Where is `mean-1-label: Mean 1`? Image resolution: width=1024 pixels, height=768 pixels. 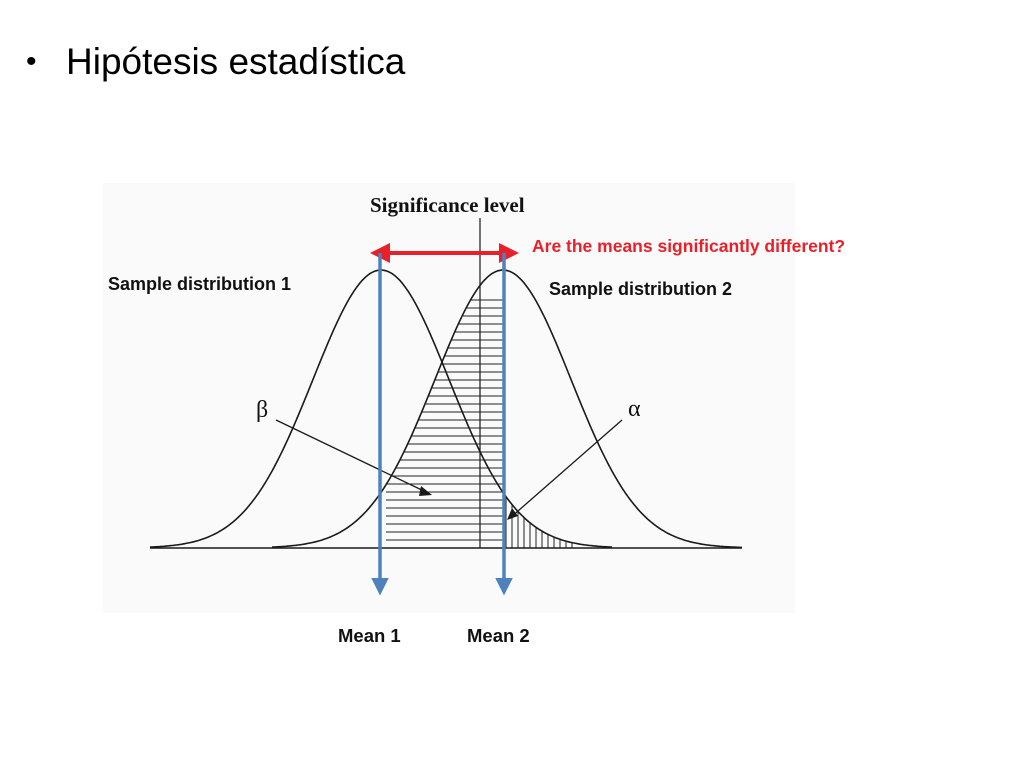
mean-1-label: Mean 1 is located at coordinates (369, 635).